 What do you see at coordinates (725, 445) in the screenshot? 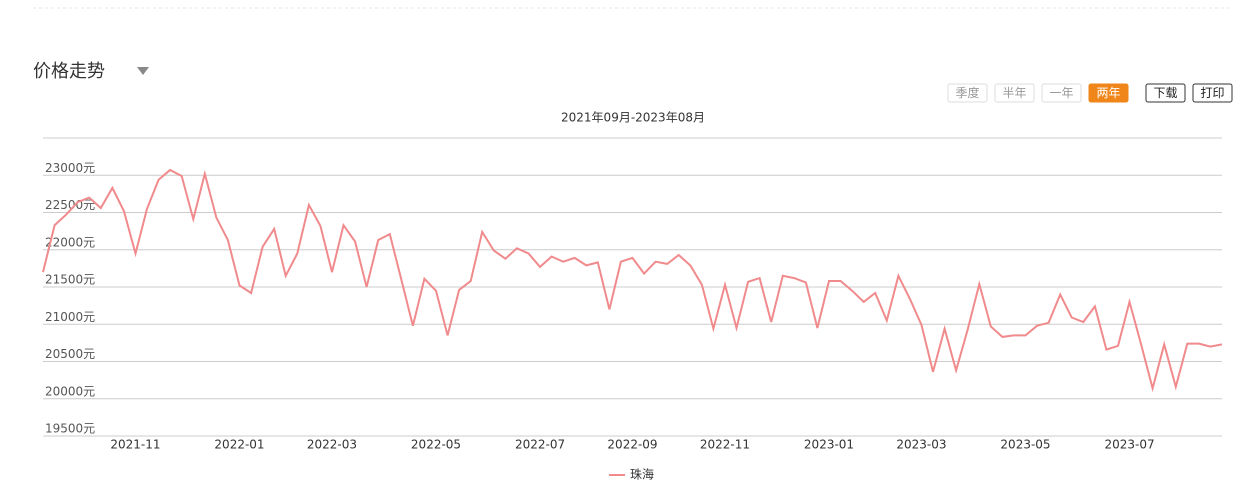
I see `x-tick-label: 2022-11` at bounding box center [725, 445].